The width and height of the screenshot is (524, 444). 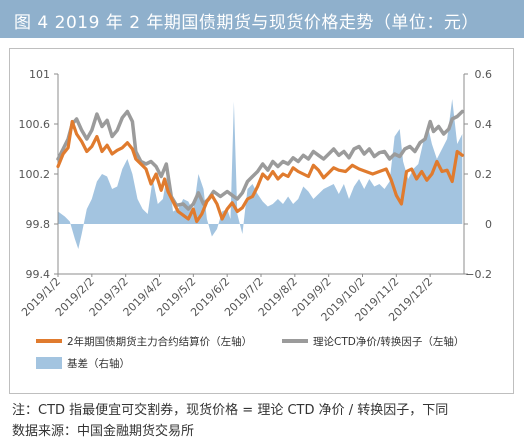 What do you see at coordinates (103, 431) in the screenshot?
I see `data-source-note: 数据来源：中国金融期货交易所` at bounding box center [103, 431].